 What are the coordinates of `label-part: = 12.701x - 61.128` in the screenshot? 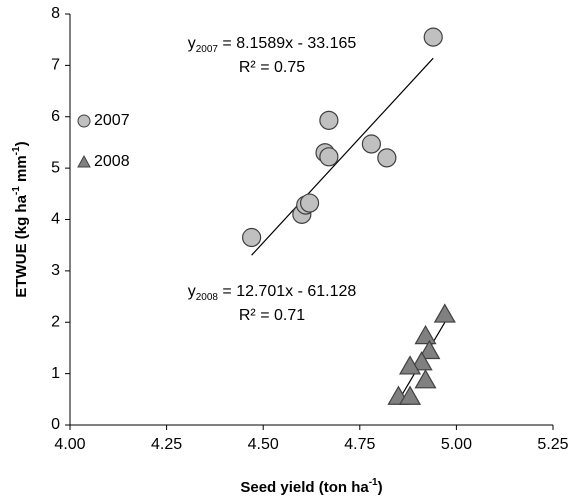 It's located at (287, 291).